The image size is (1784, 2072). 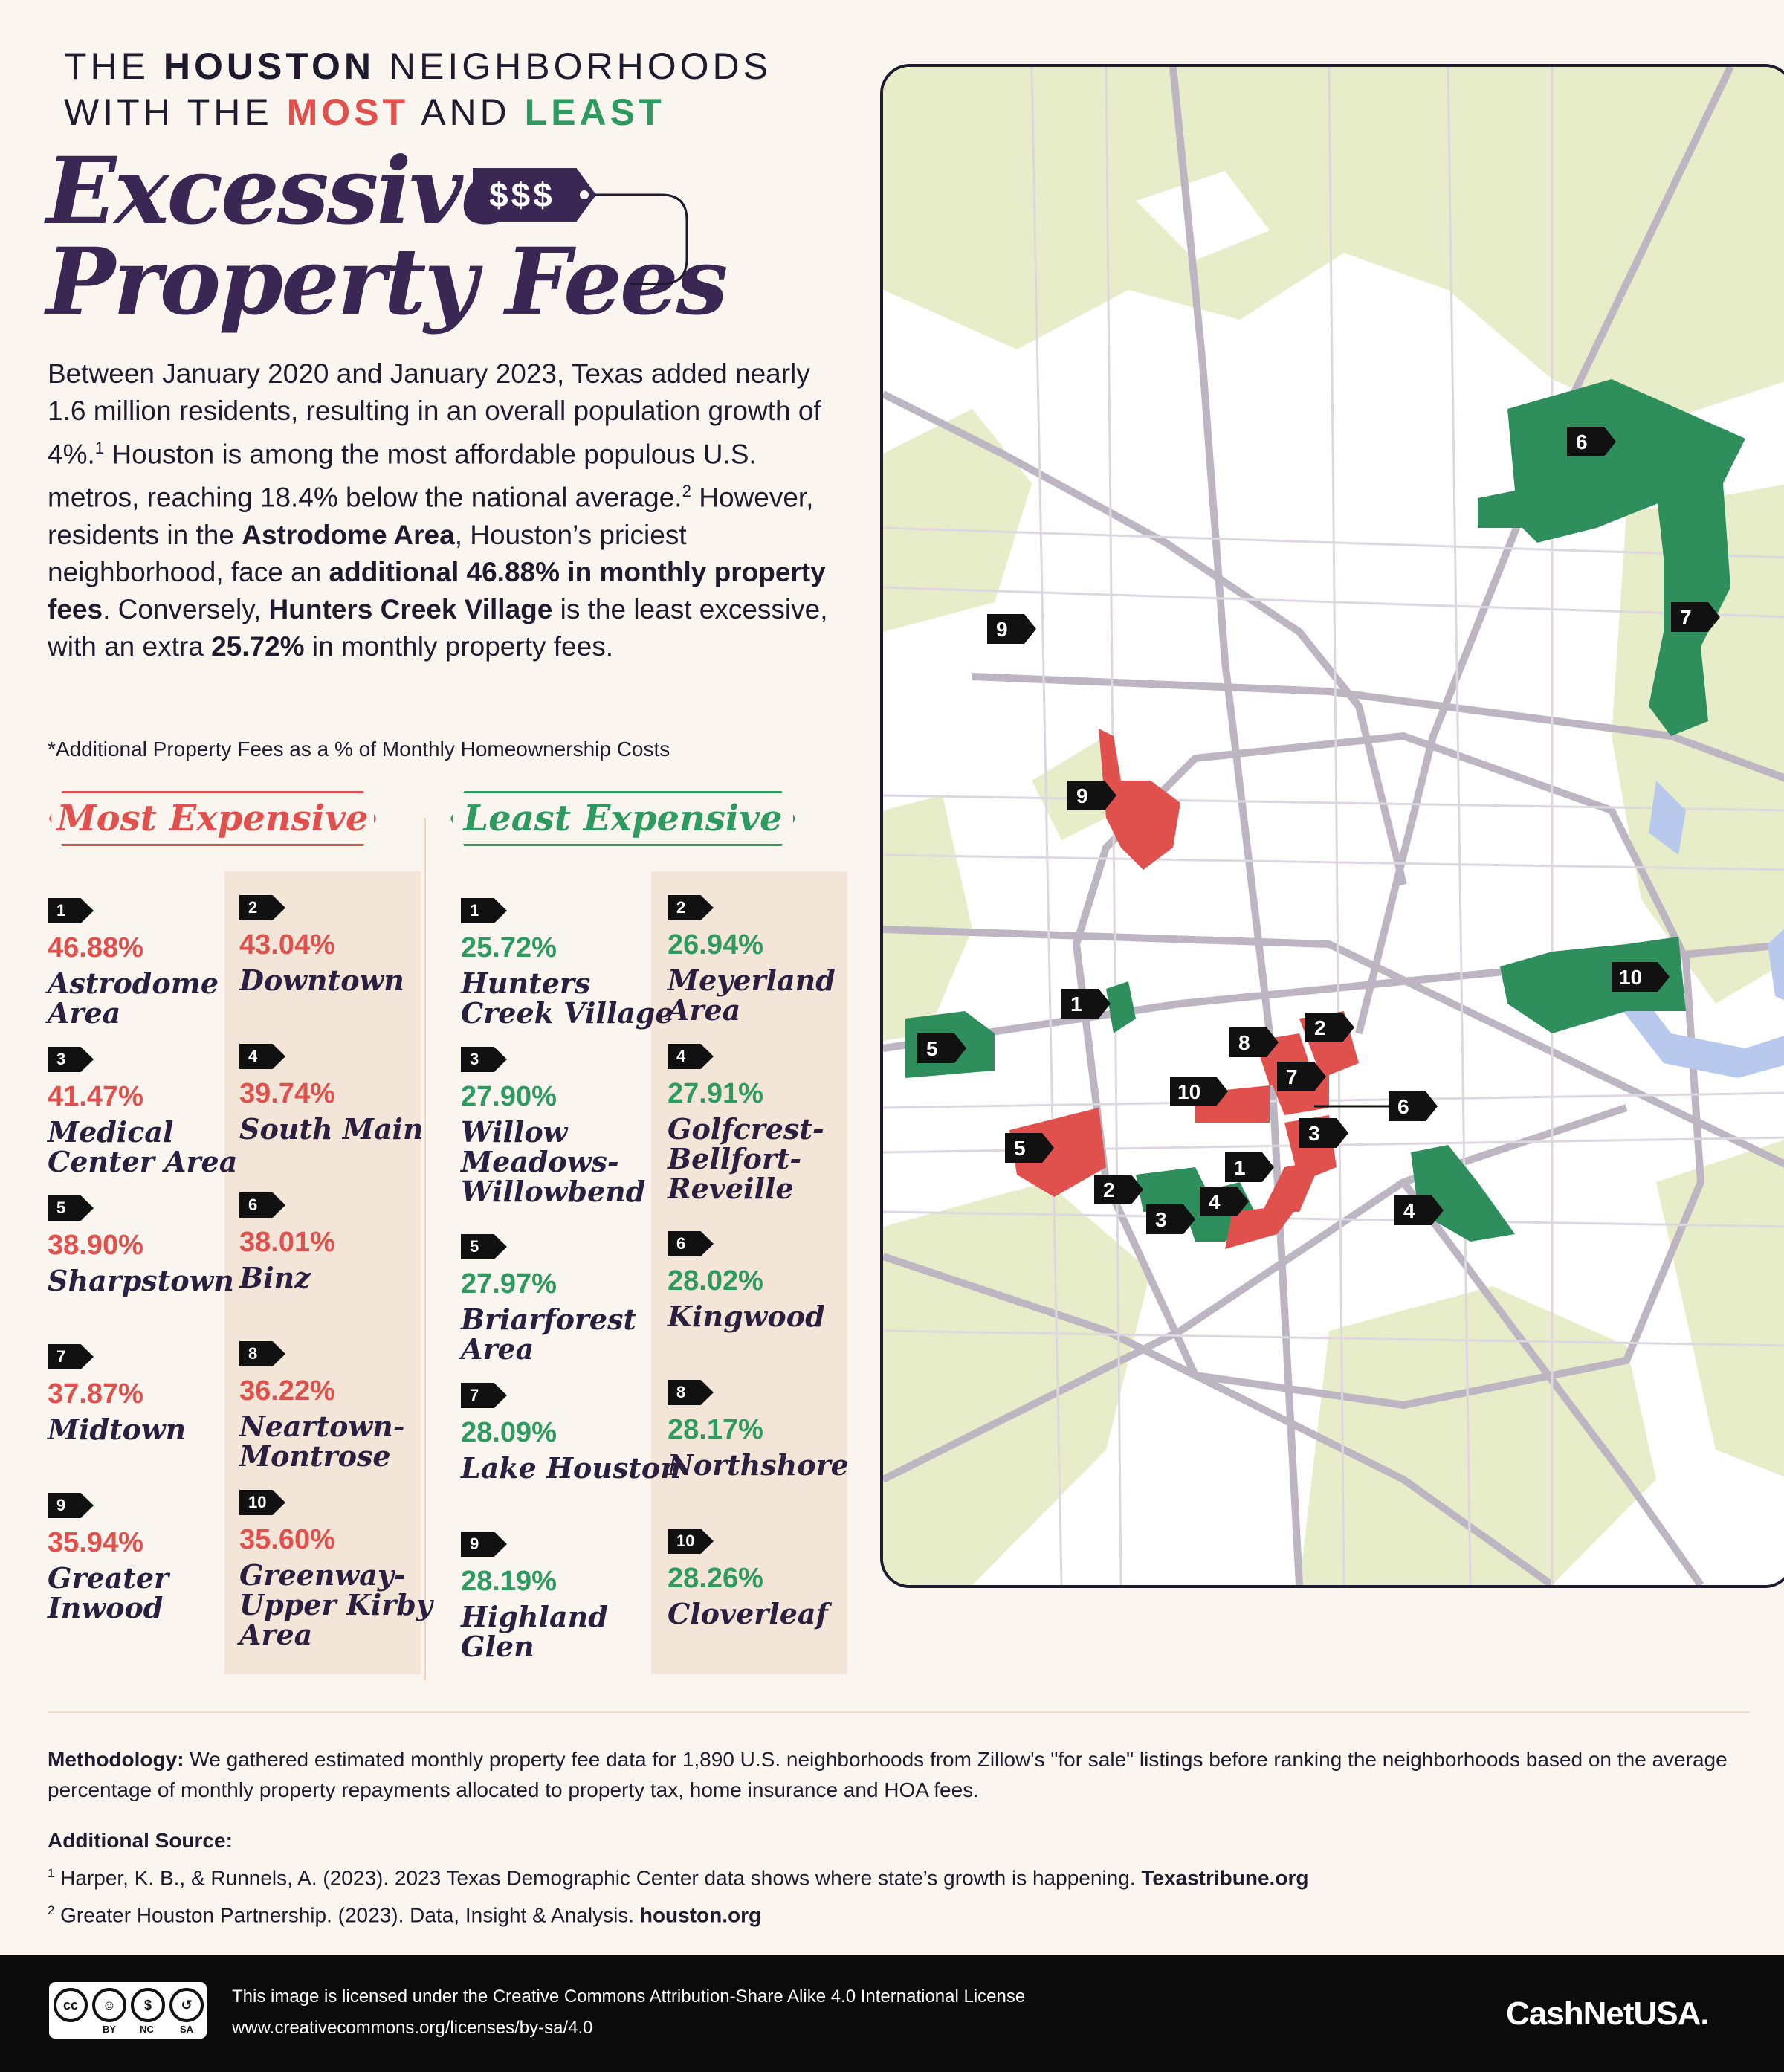 What do you see at coordinates (1608, 2013) in the screenshot?
I see `brand-logo: CashNetUSA.` at bounding box center [1608, 2013].